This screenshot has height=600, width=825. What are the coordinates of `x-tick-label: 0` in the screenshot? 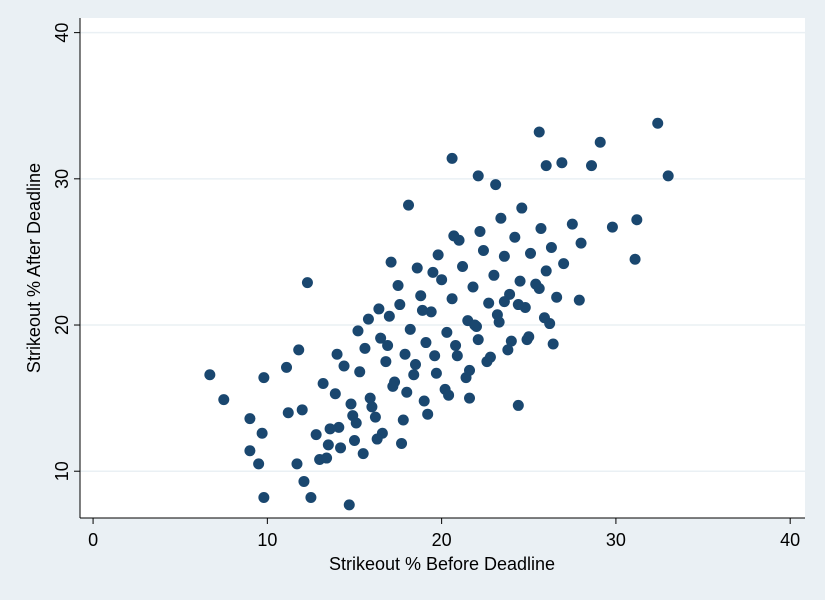 It's located at (93, 540).